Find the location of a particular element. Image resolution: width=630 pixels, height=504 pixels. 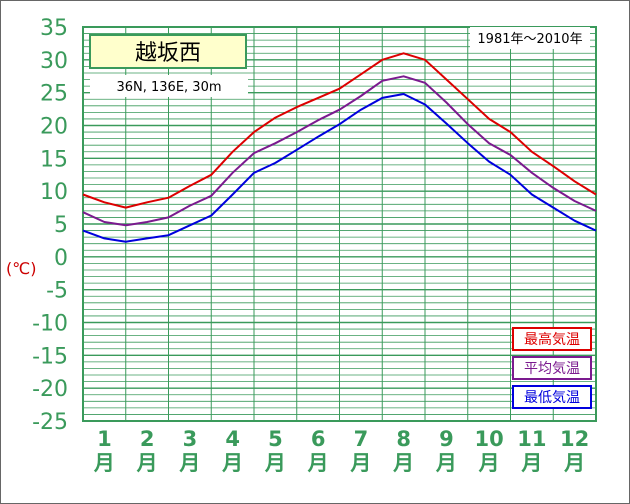

period-label: 1981年〜2010年 is located at coordinates (529, 39).